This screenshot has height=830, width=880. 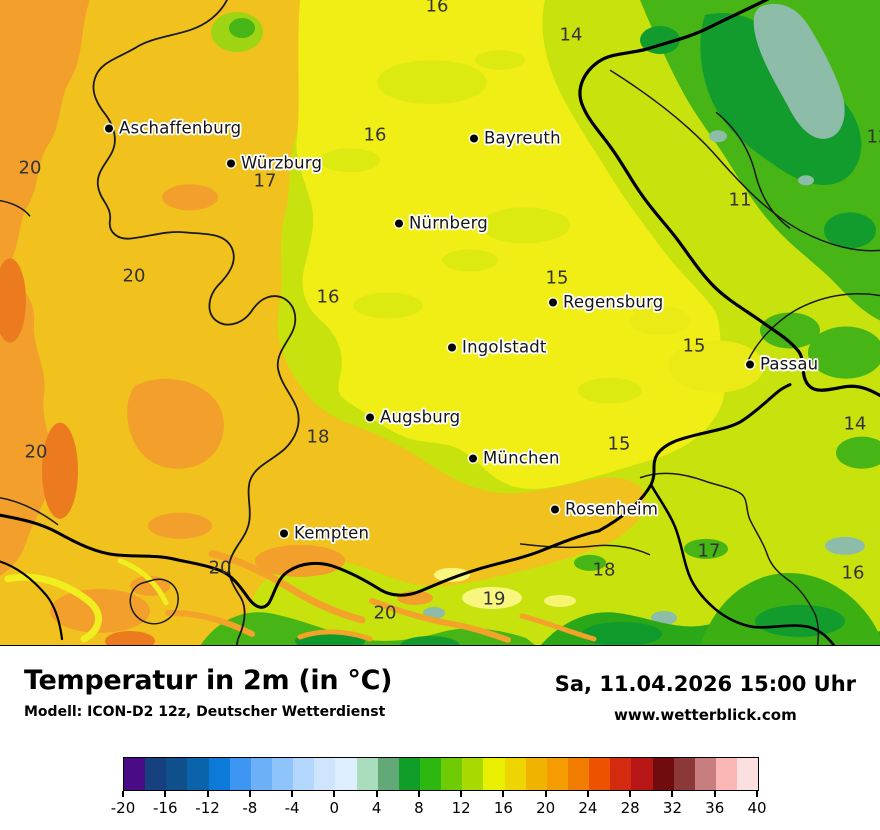 What do you see at coordinates (522, 138) in the screenshot?
I see `city-label: Bayreuth` at bounding box center [522, 138].